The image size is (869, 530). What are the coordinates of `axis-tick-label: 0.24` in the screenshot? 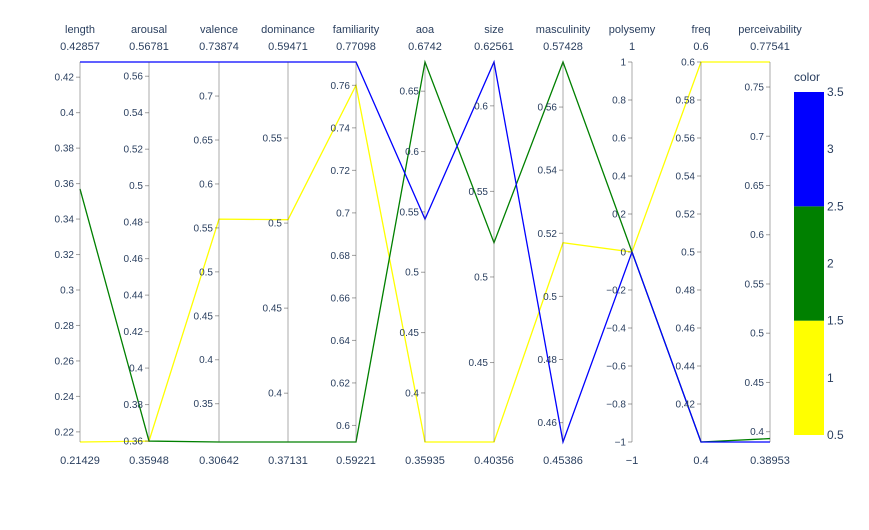 It's located at (65, 397).